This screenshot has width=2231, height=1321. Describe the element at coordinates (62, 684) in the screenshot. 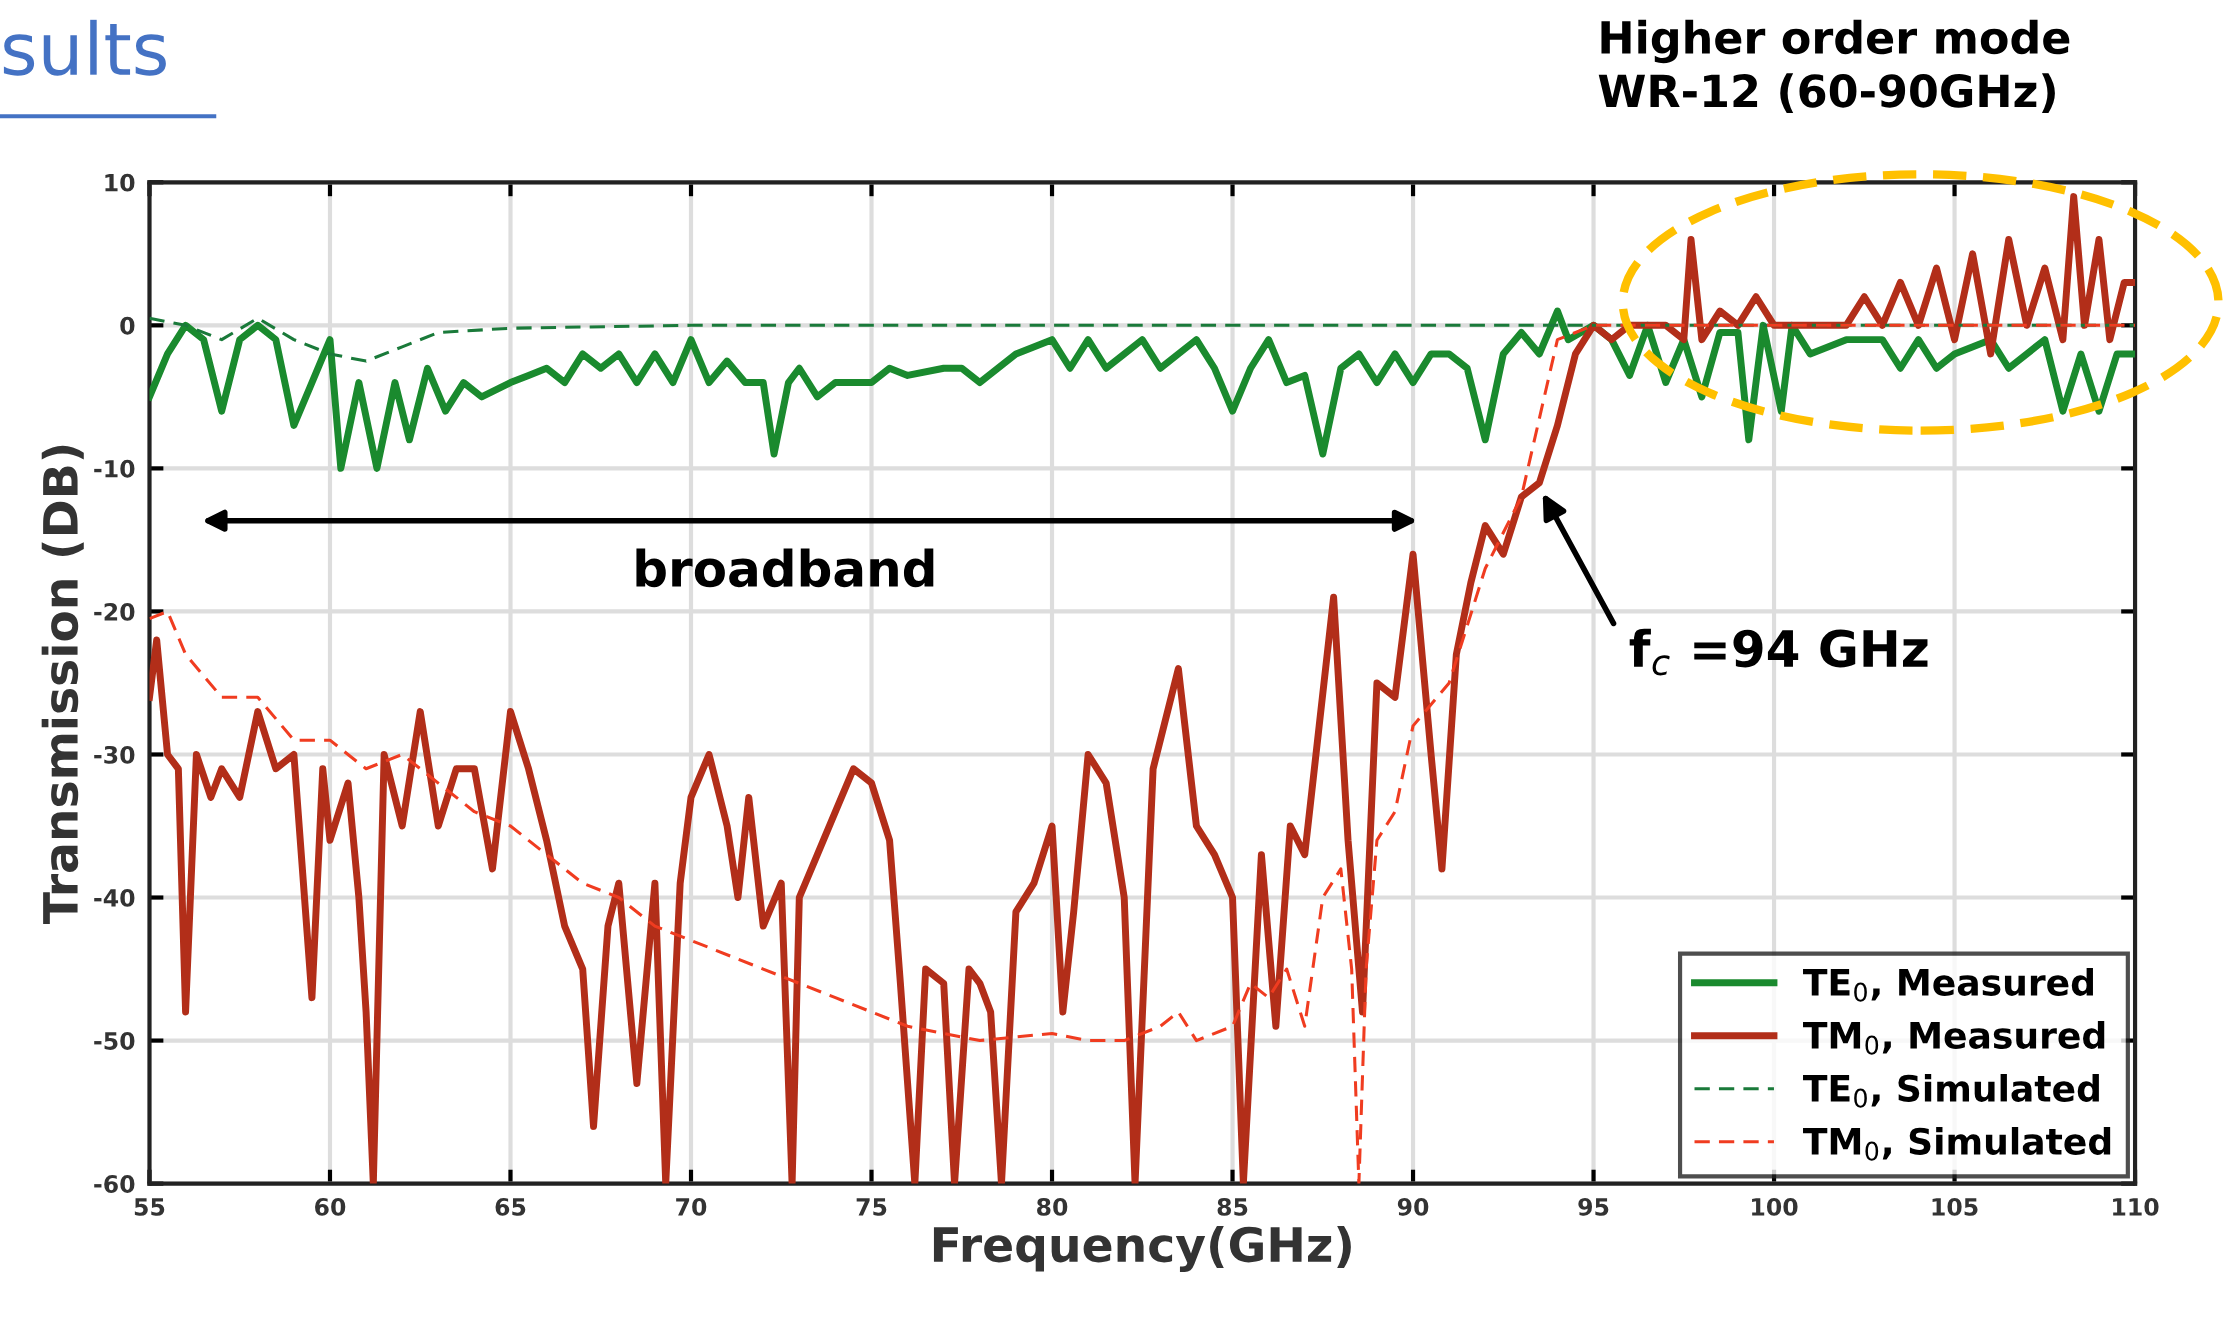

I see `y-axis-title: Transmission (DB)` at that location.